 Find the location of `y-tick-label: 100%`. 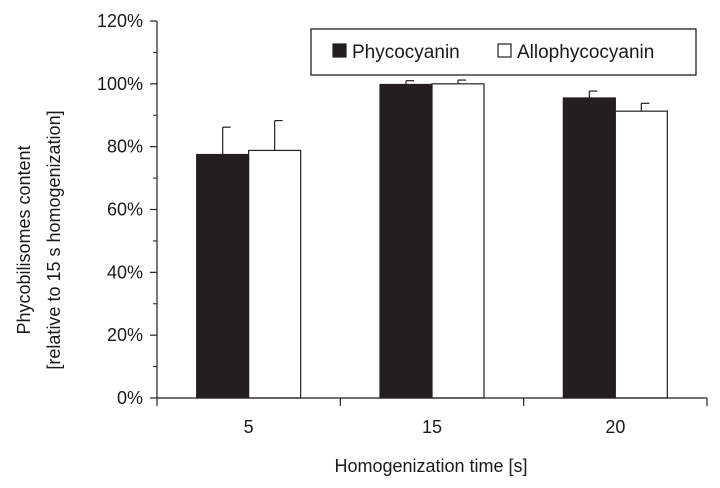

y-tick-label: 100% is located at coordinates (120, 84).